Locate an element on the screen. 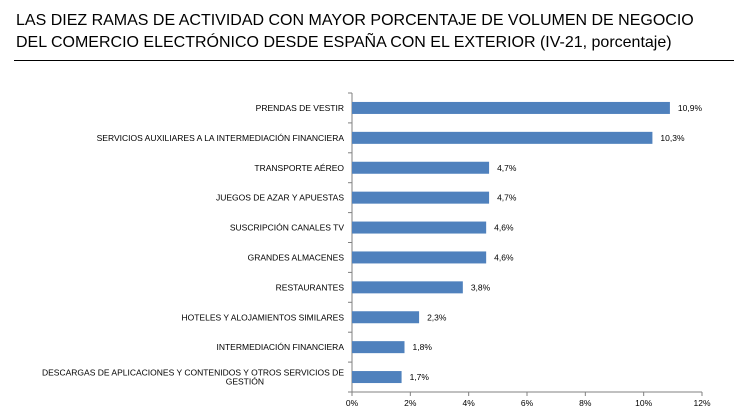  data-label: 1,8% is located at coordinates (423, 347).